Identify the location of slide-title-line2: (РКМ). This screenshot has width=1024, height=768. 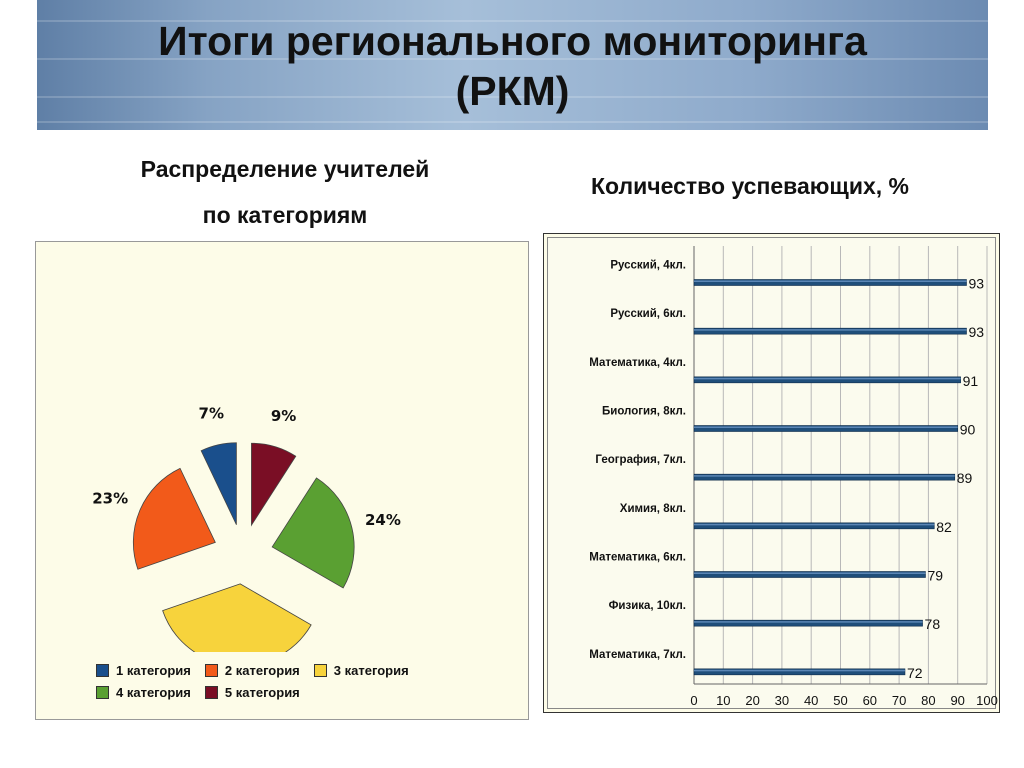
(512, 91).